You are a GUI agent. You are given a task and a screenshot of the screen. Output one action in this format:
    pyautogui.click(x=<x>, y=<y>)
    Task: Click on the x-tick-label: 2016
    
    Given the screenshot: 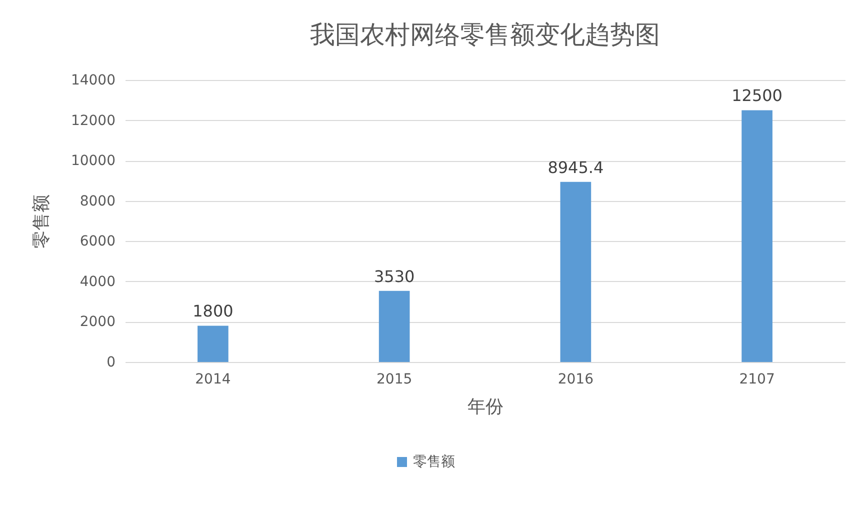 What is the action you would take?
    pyautogui.click(x=576, y=380)
    